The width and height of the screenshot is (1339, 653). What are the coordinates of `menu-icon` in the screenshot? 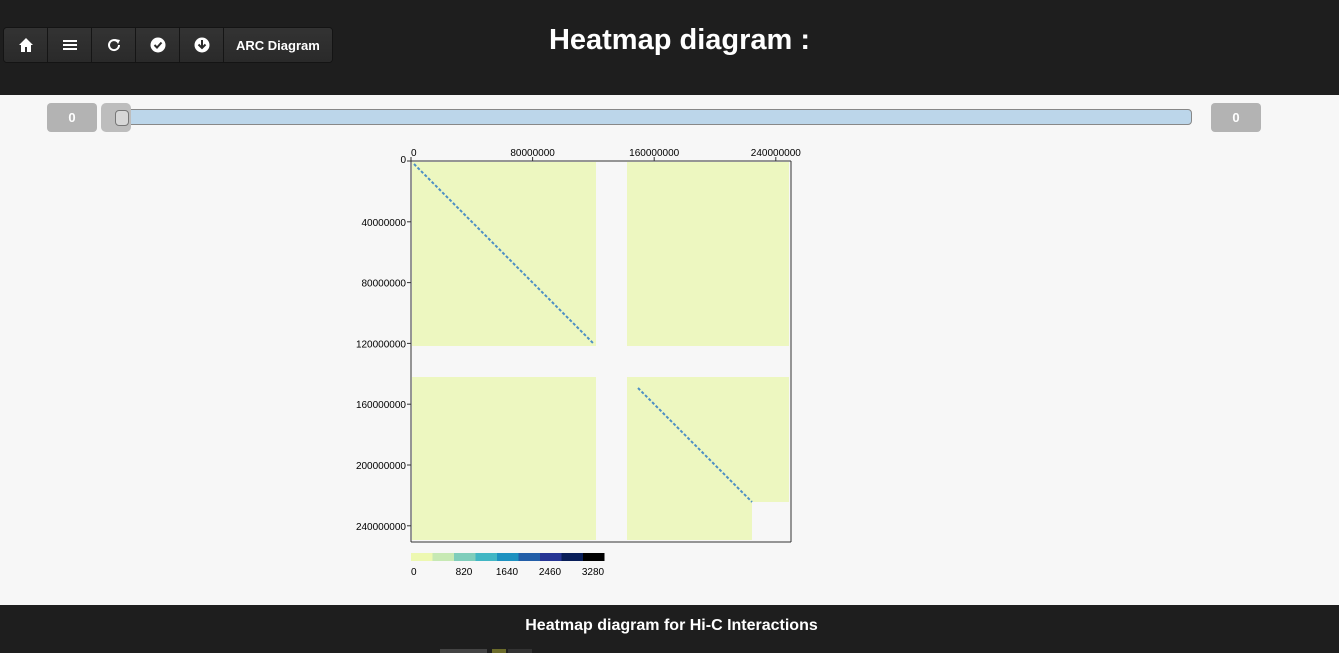 It's located at (69, 45).